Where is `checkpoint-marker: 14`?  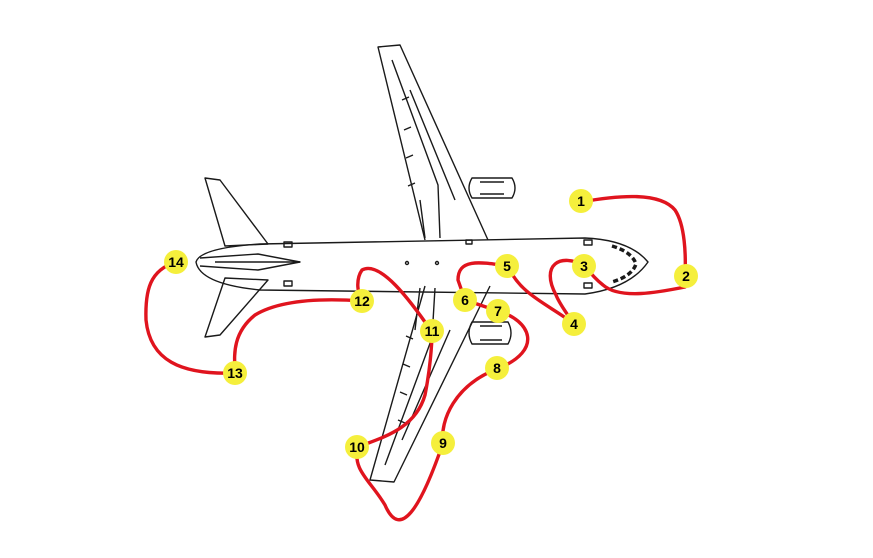
checkpoint-marker: 14 is located at coordinates (176, 262).